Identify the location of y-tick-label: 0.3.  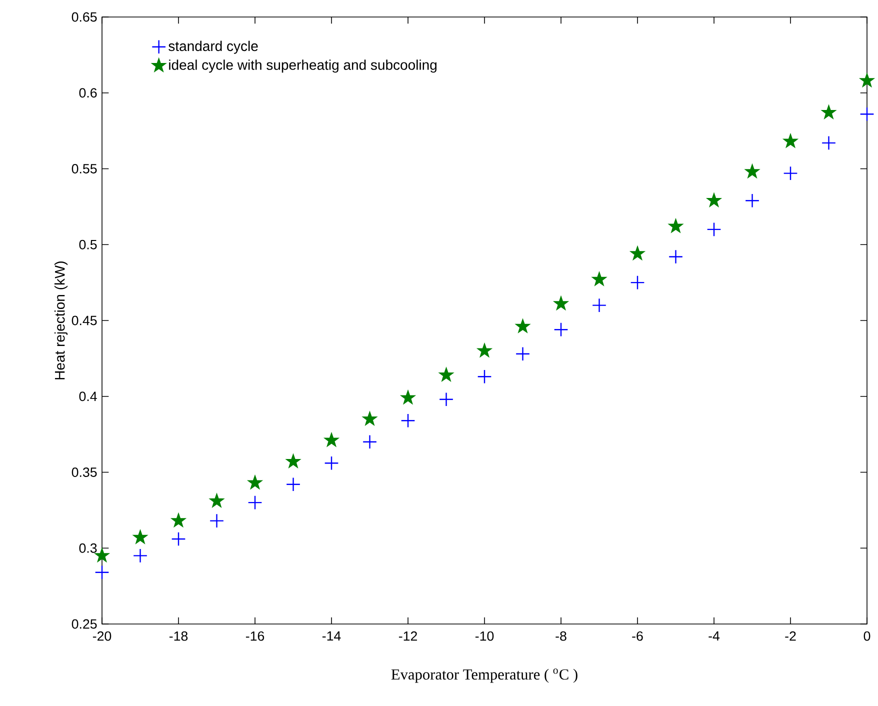
(88, 548).